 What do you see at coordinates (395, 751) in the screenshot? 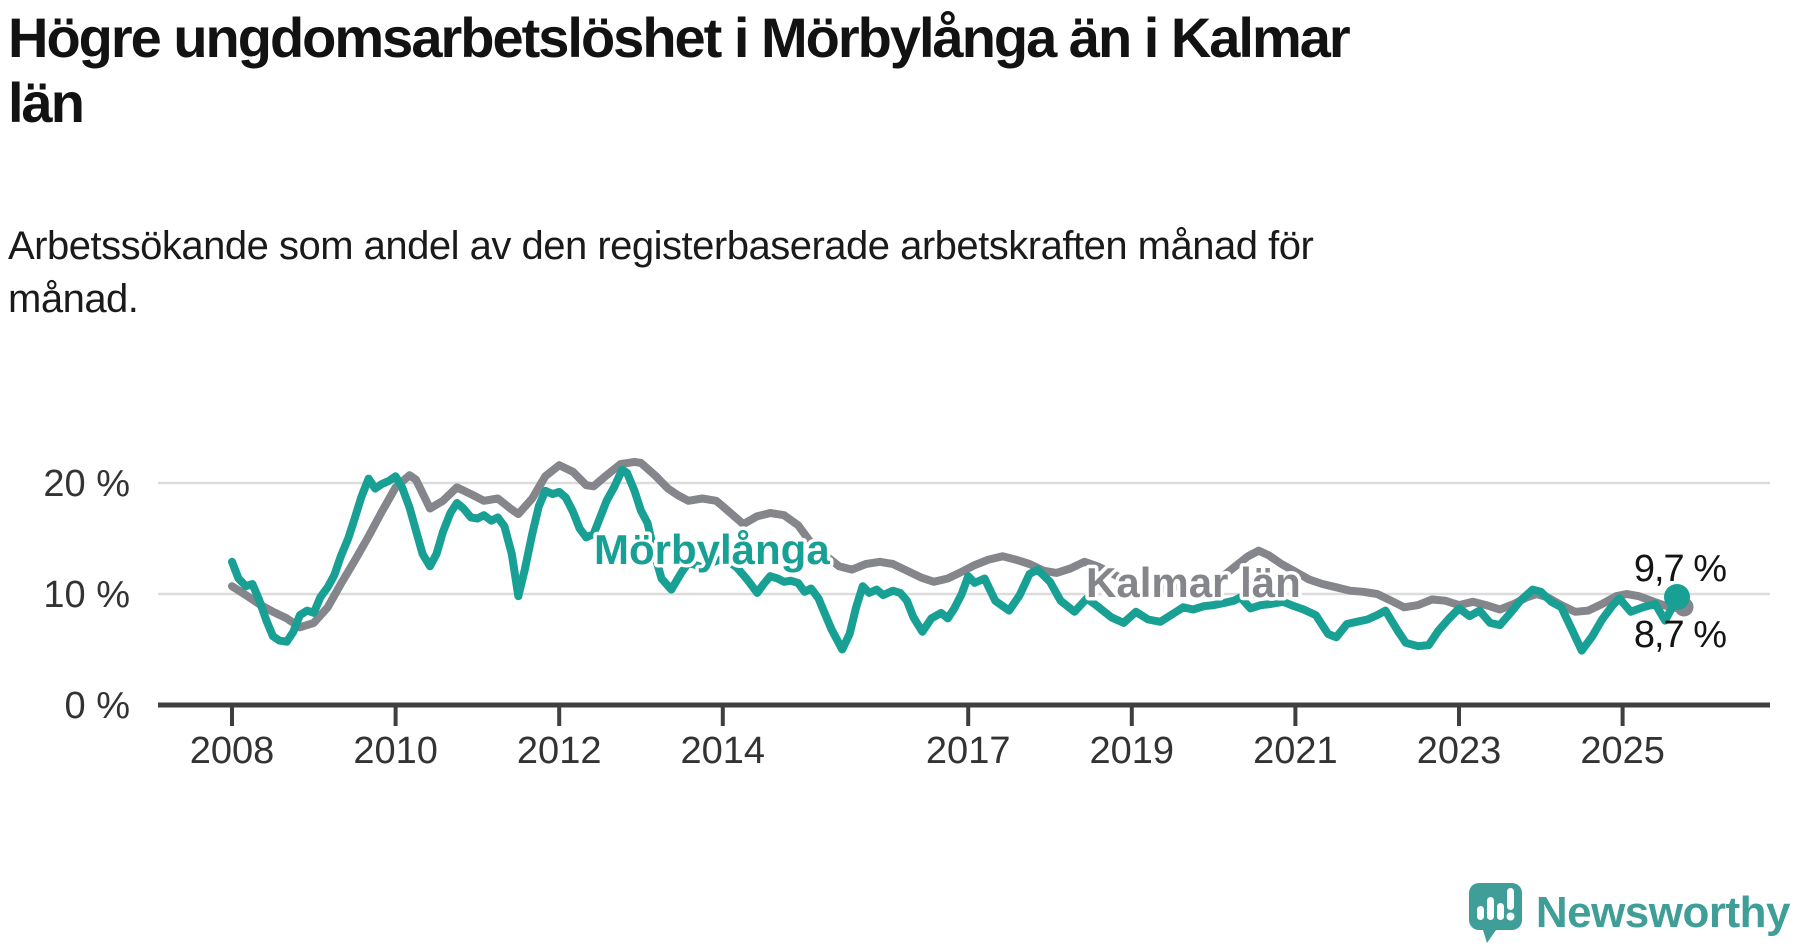
I see `x-tick-label: 2010` at bounding box center [395, 751].